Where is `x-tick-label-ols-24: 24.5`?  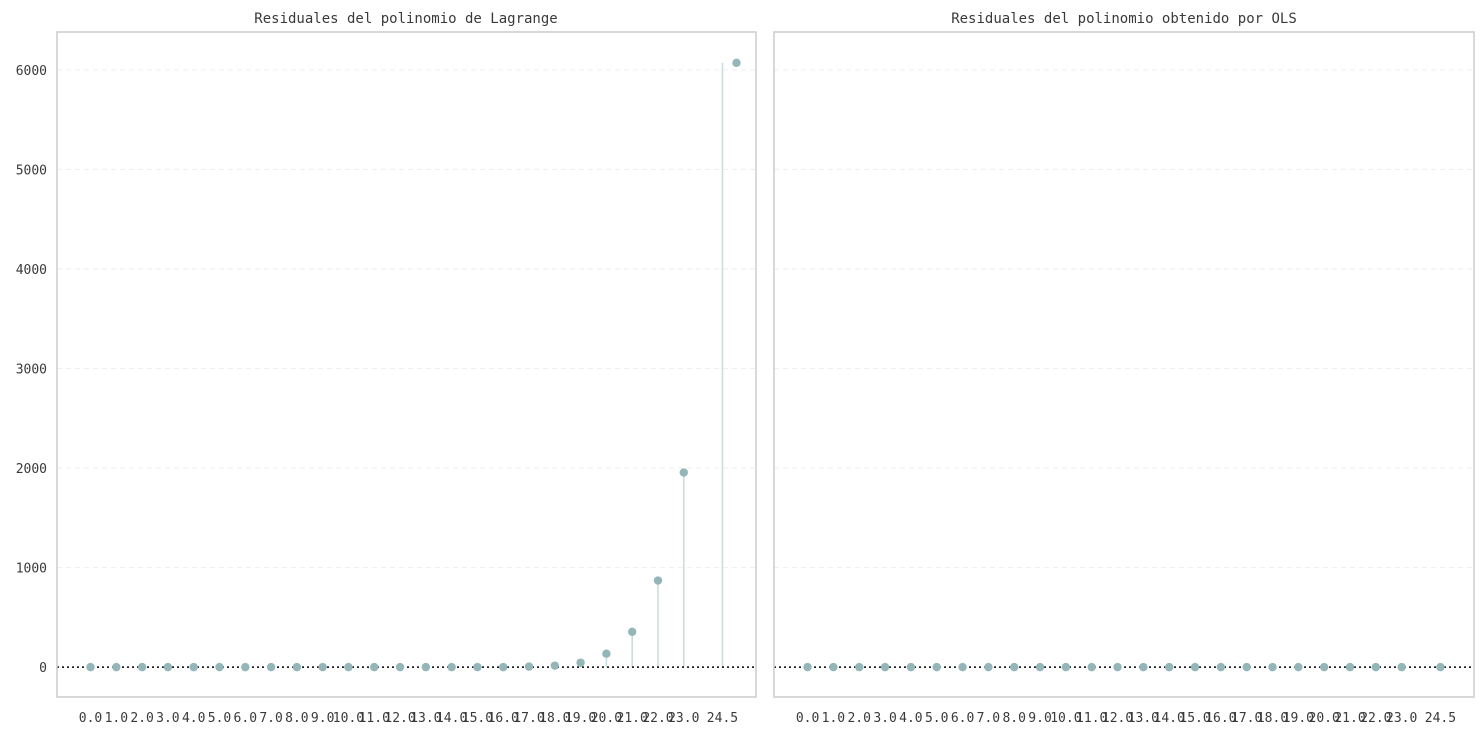
x-tick-label-ols-24: 24.5 is located at coordinates (1440, 718).